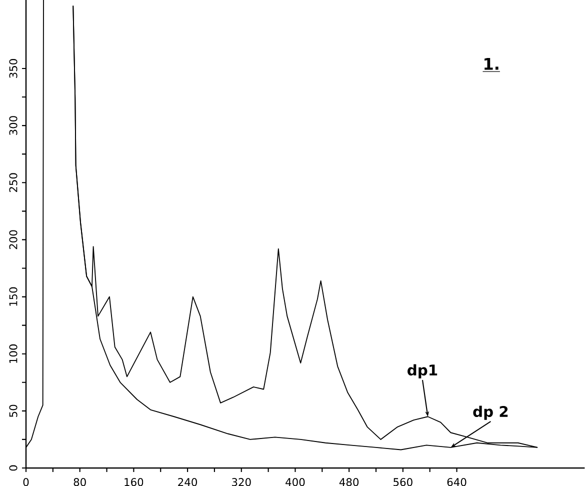 Image resolution: width=585 pixels, height=486 pixels. What do you see at coordinates (13, 296) in the screenshot?
I see `y-tick-label: 150` at bounding box center [13, 296].